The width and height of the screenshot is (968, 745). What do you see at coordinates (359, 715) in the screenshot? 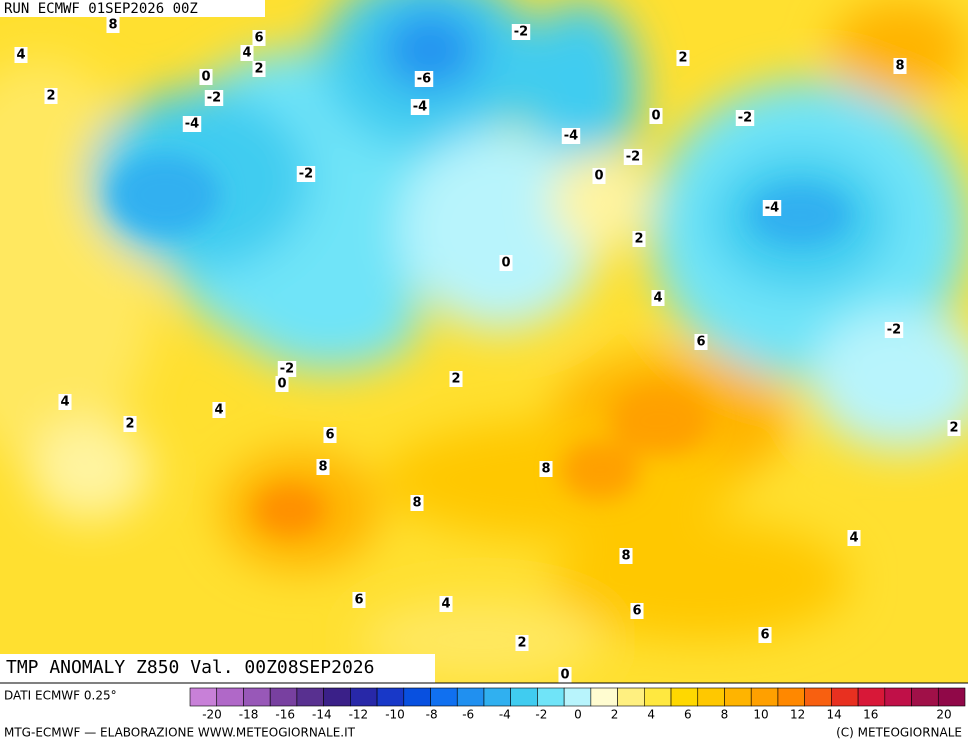
I see `colorbar-tick-label: -12` at bounding box center [359, 715].